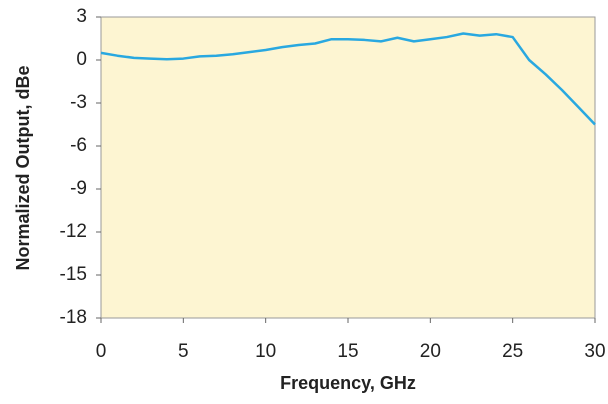 The height and width of the screenshot is (404, 608). Describe the element at coordinates (101, 351) in the screenshot. I see `x-tick-label: 0` at that location.